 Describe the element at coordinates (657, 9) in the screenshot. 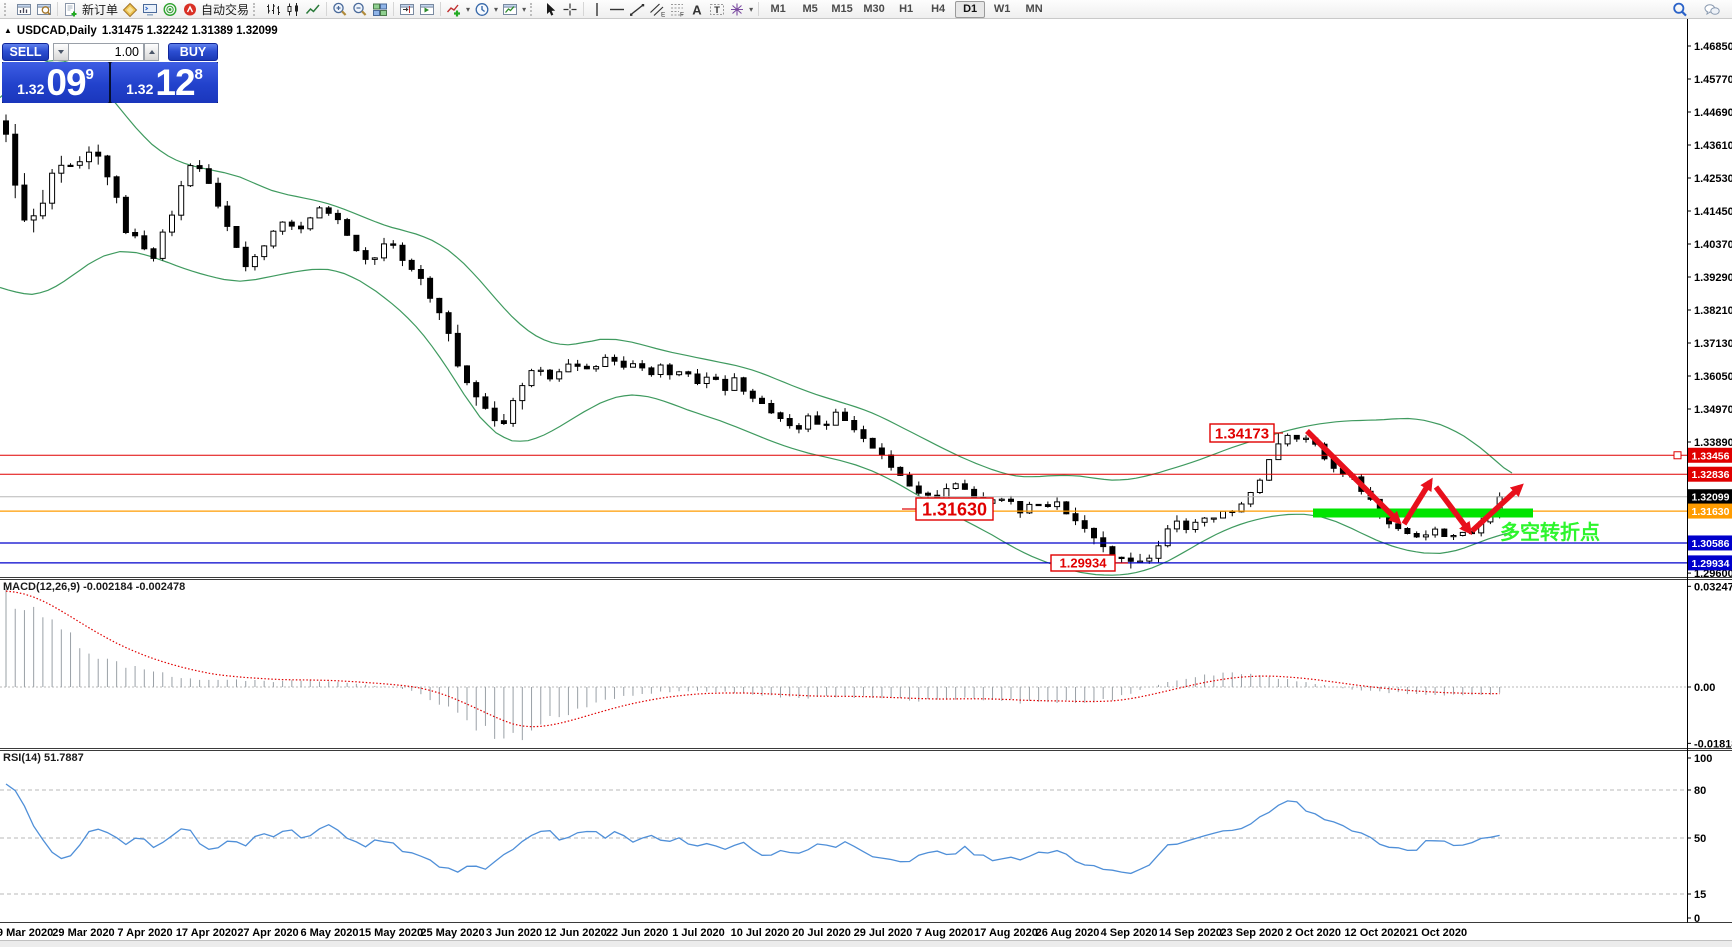

I see `toolbar-button-channel: E` at that location.